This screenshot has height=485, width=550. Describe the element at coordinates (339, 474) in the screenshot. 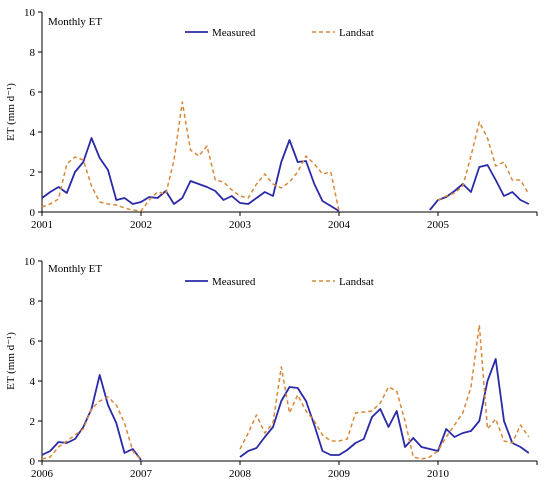

I see `x-tick-label: 2009` at that location.